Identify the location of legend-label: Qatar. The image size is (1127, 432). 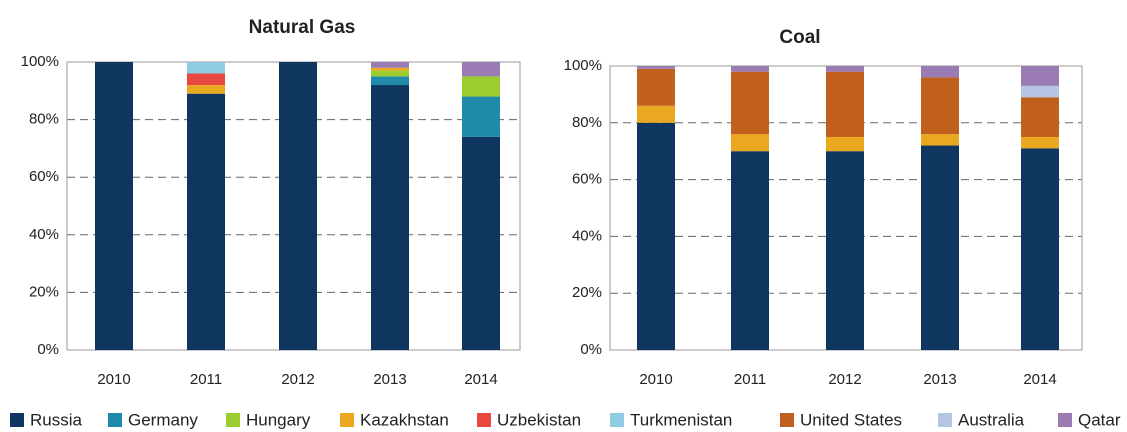
(1099, 419).